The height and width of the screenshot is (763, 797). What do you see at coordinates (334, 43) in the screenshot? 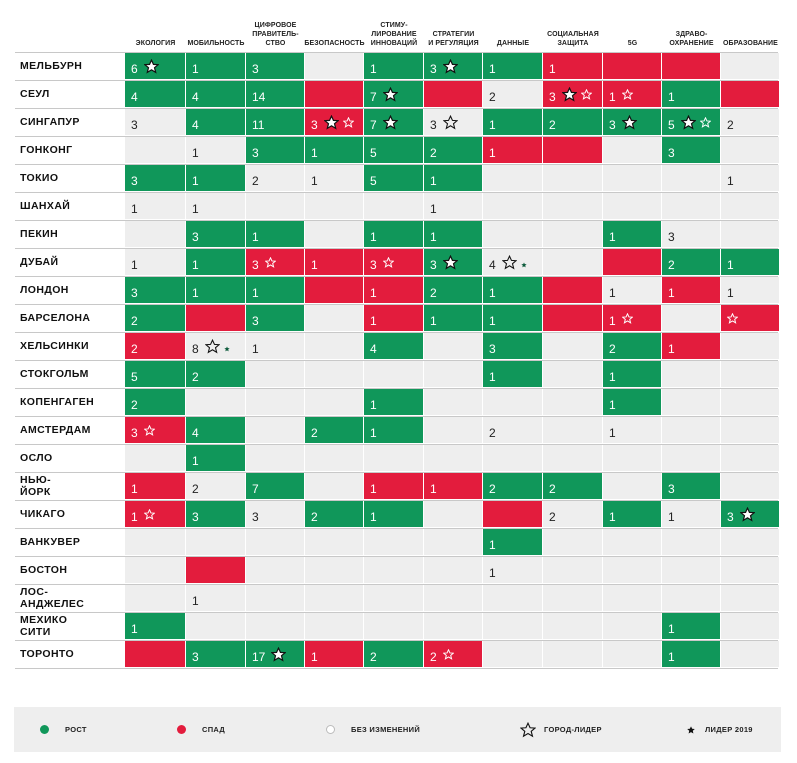
I see `column-header: БЕЗОПАСНОСТЬ` at bounding box center [334, 43].